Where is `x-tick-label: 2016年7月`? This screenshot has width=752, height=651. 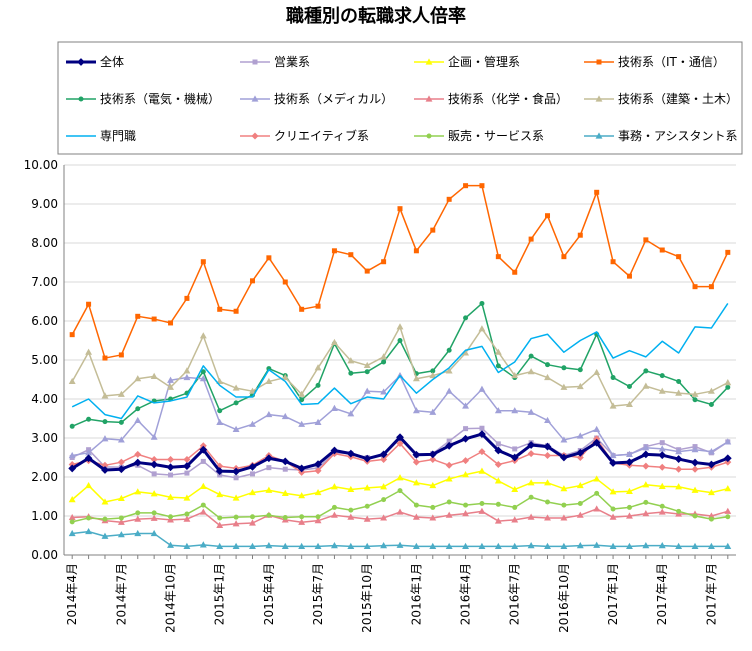
x-tick-label: 2016年7月 is located at coordinates (515, 594).